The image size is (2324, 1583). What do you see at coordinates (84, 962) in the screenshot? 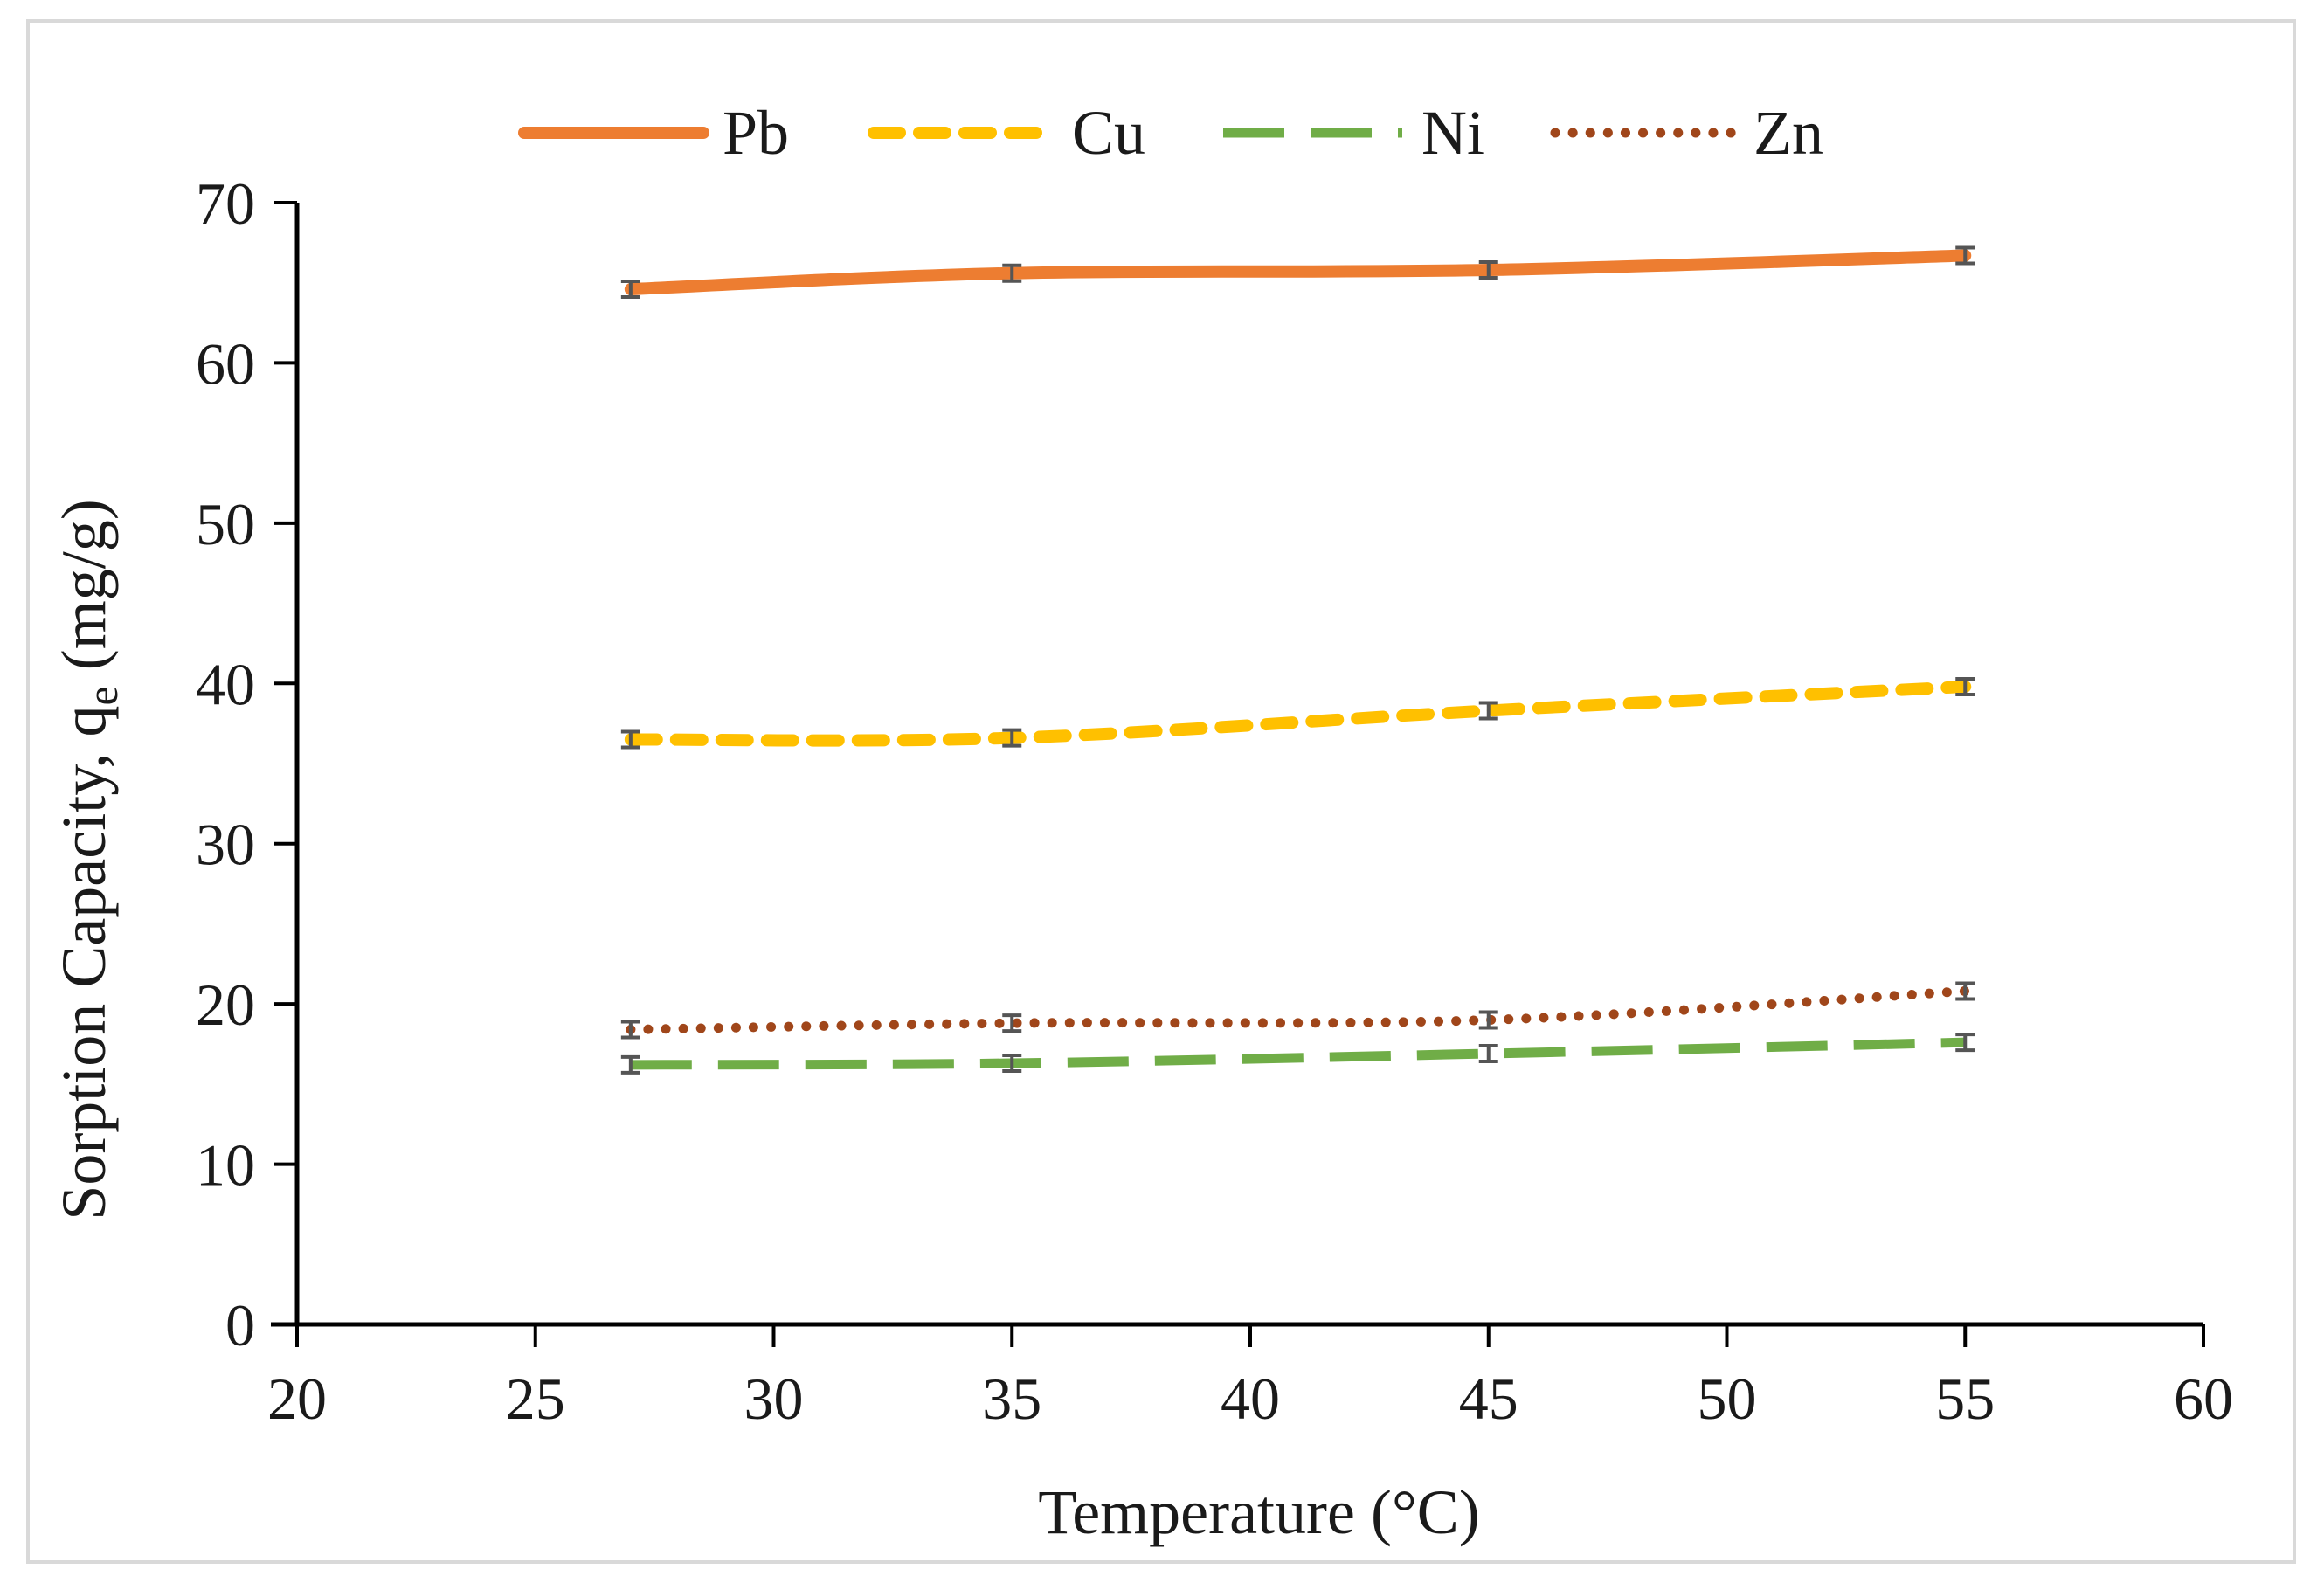
I see `y-axis-title-main: Sorption Capacity, q` at bounding box center [84, 962].